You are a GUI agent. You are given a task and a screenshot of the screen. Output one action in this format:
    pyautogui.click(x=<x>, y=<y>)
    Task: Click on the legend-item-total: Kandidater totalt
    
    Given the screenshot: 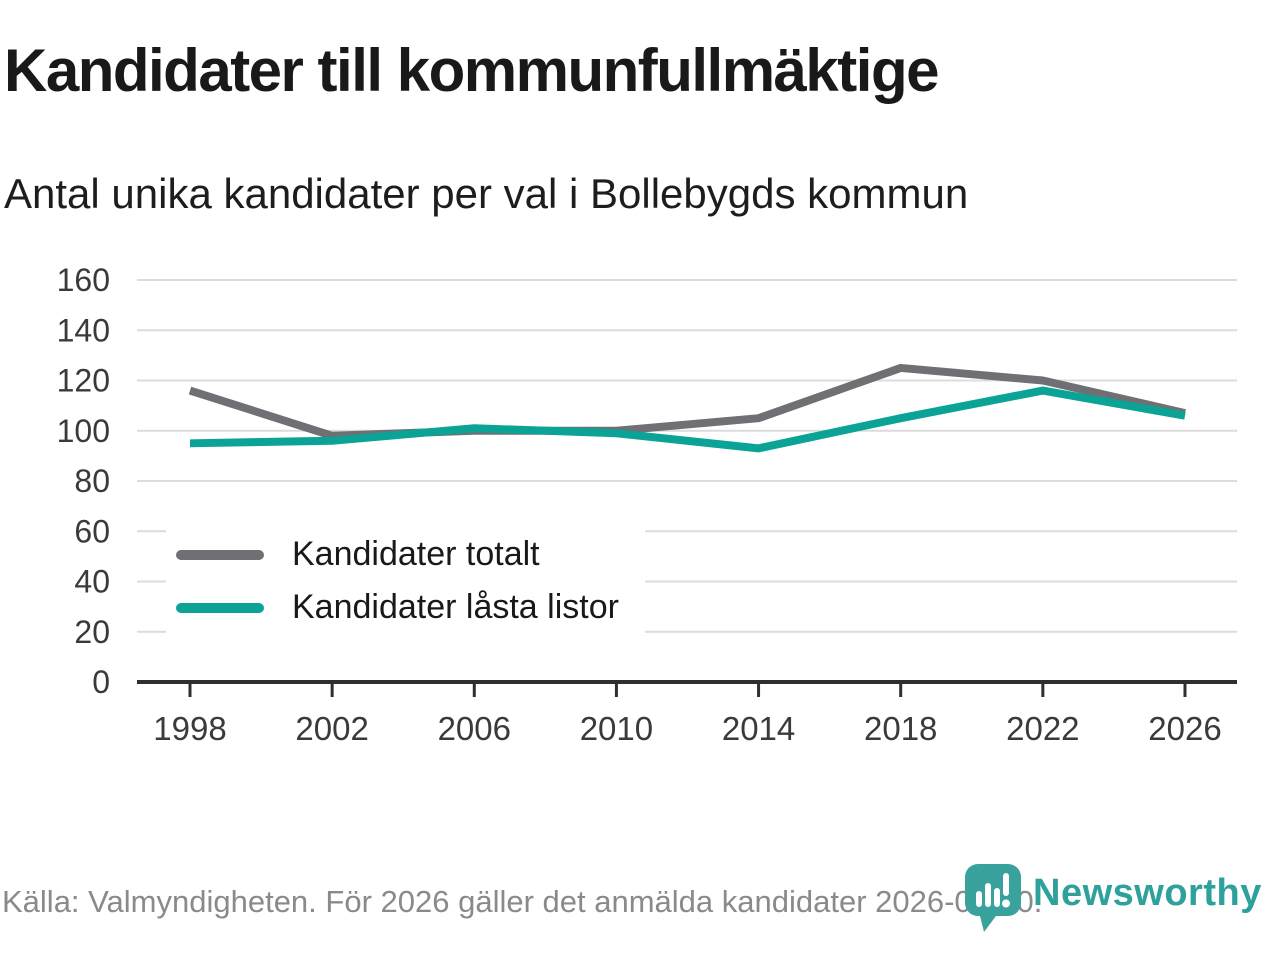 What is the action you would take?
    pyautogui.click(x=397, y=554)
    